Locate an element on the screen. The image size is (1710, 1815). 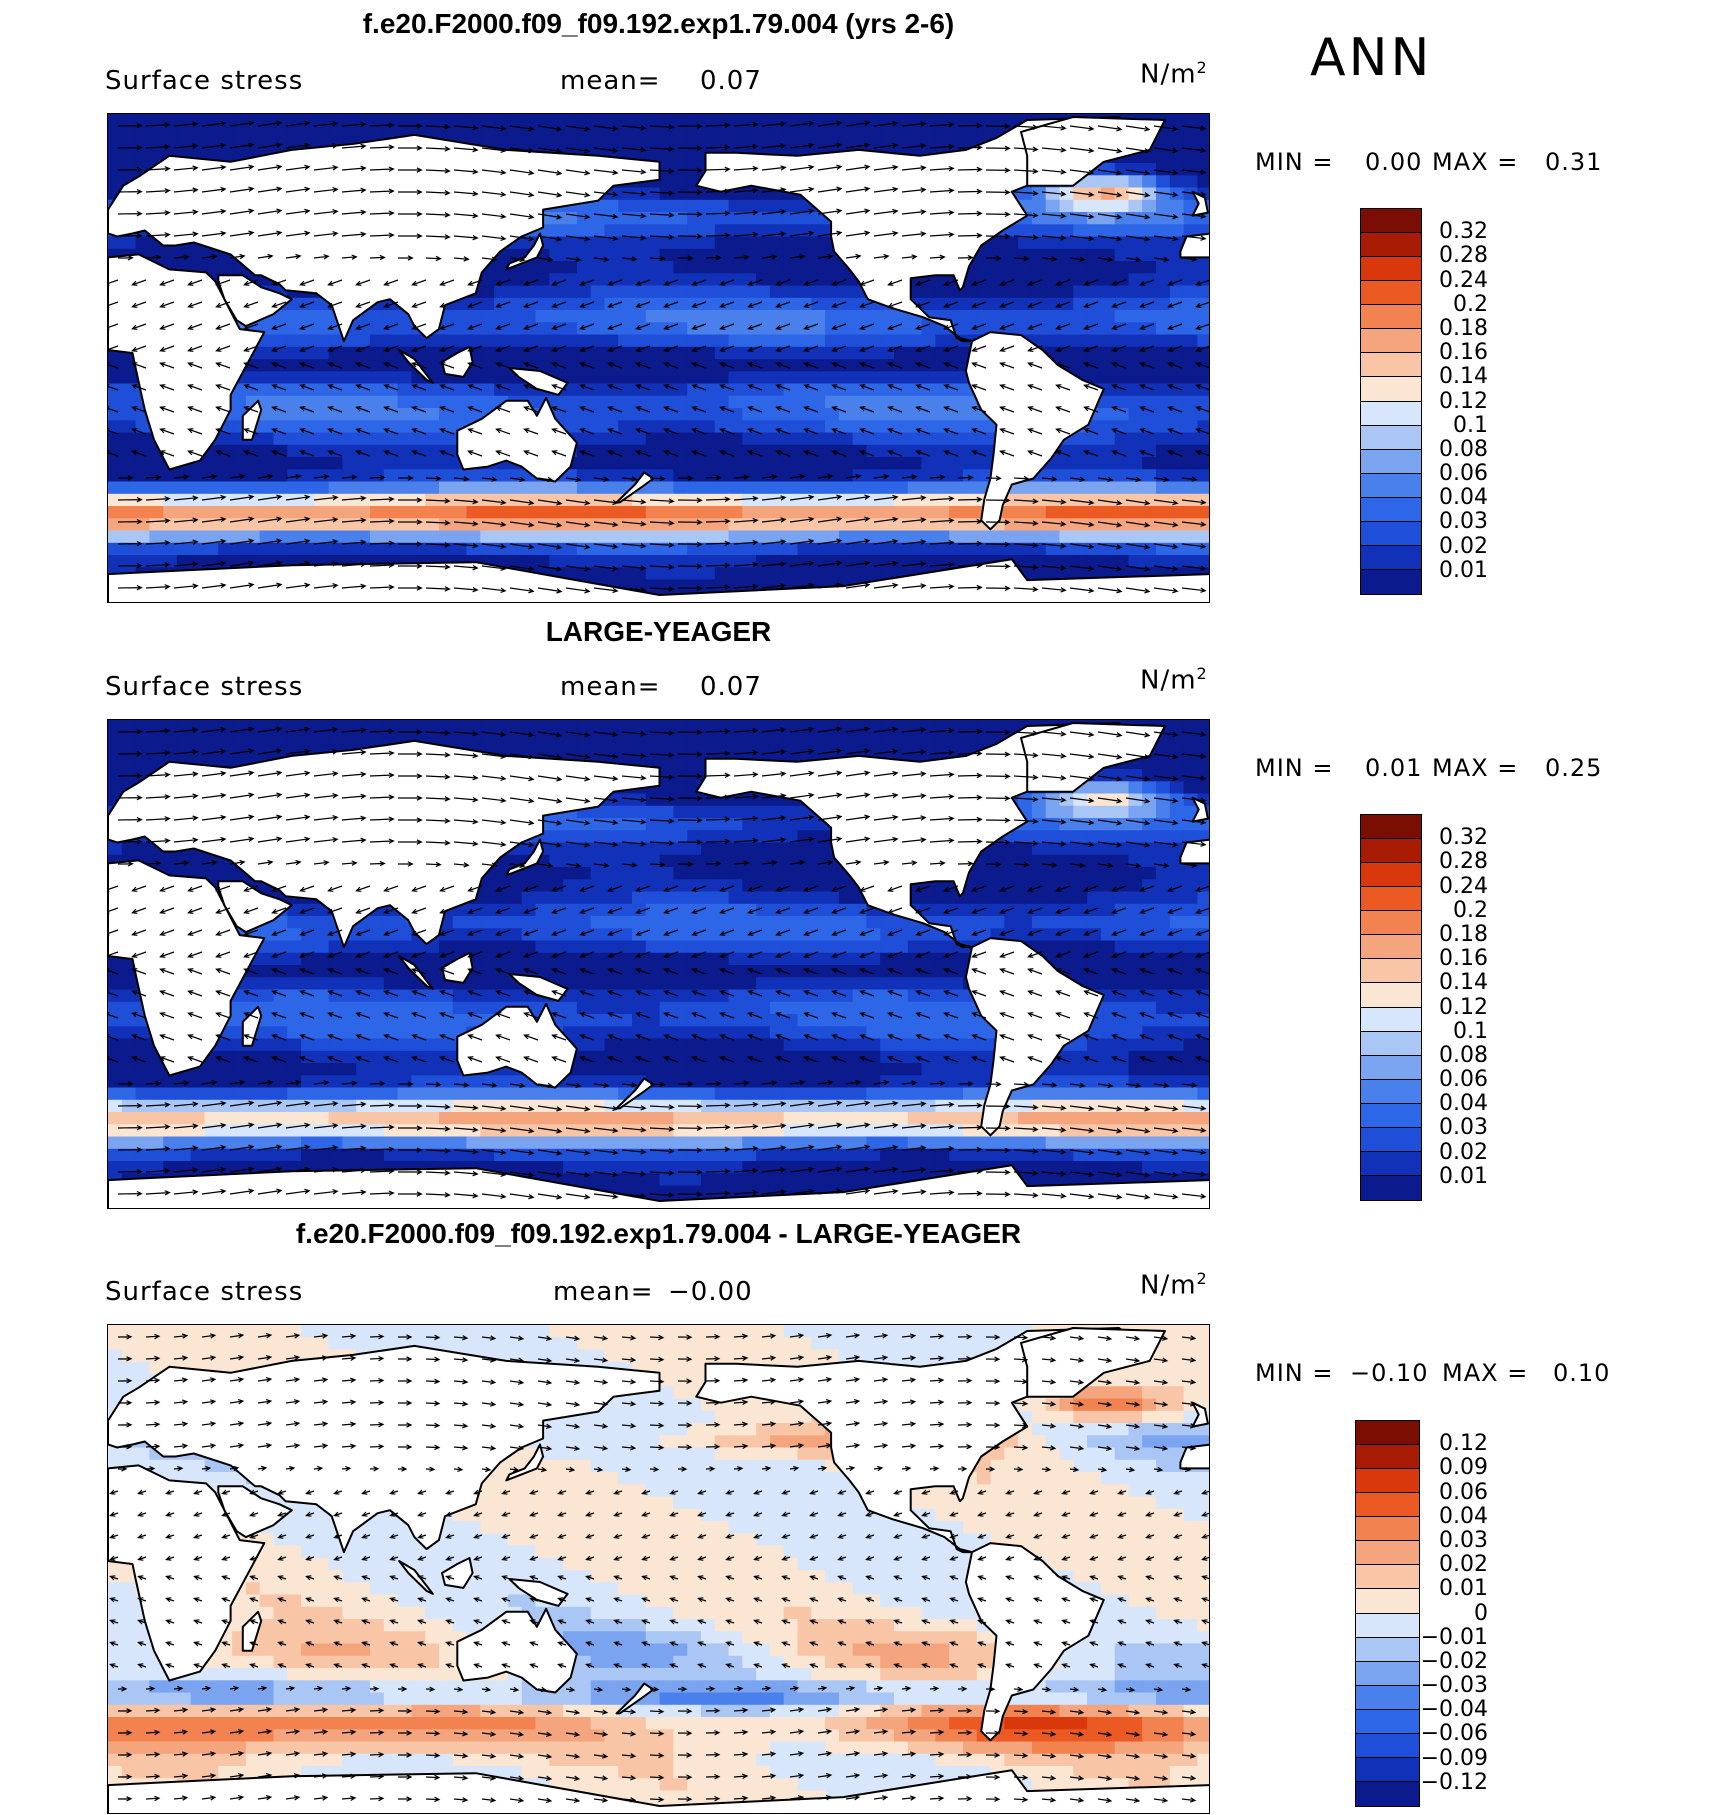
coastline is located at coordinates (1034, 431).